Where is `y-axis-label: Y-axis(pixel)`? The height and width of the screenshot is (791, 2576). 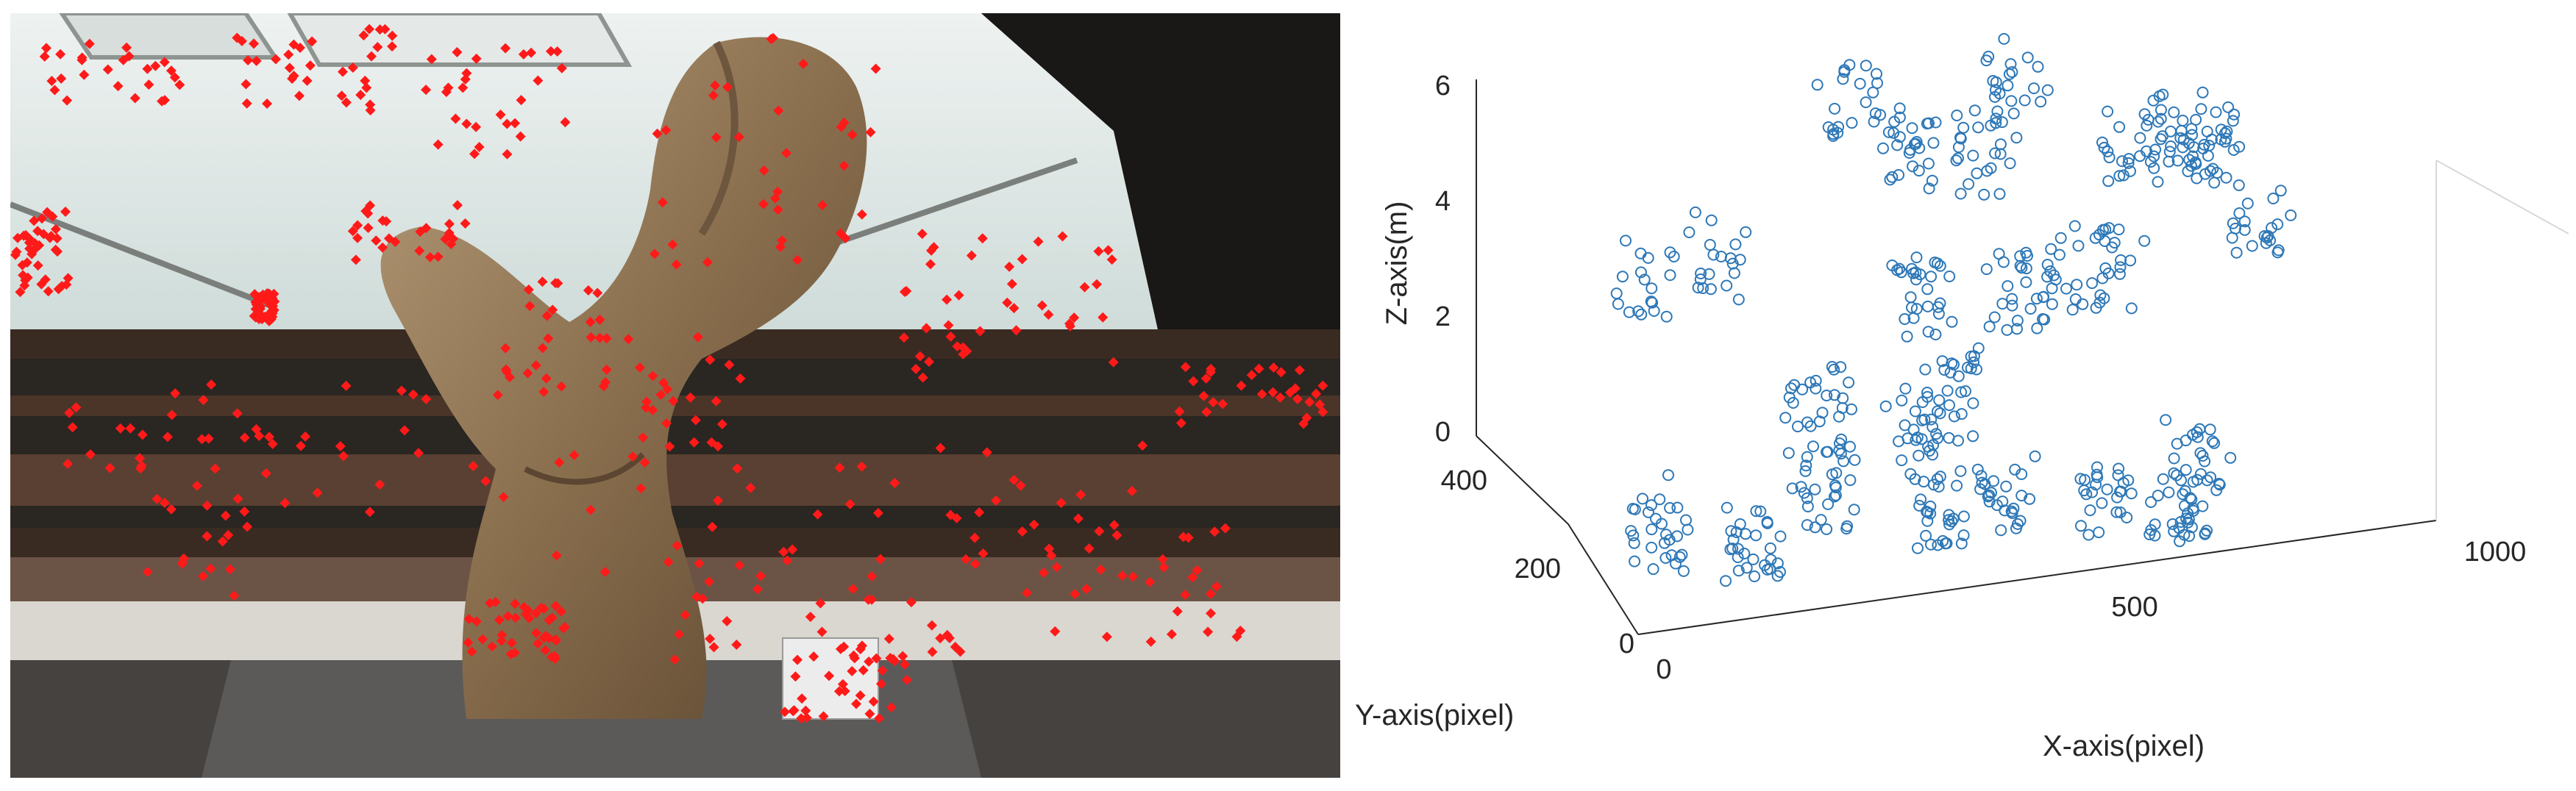
y-axis-label: Y-axis(pixel) is located at coordinates (1434, 715).